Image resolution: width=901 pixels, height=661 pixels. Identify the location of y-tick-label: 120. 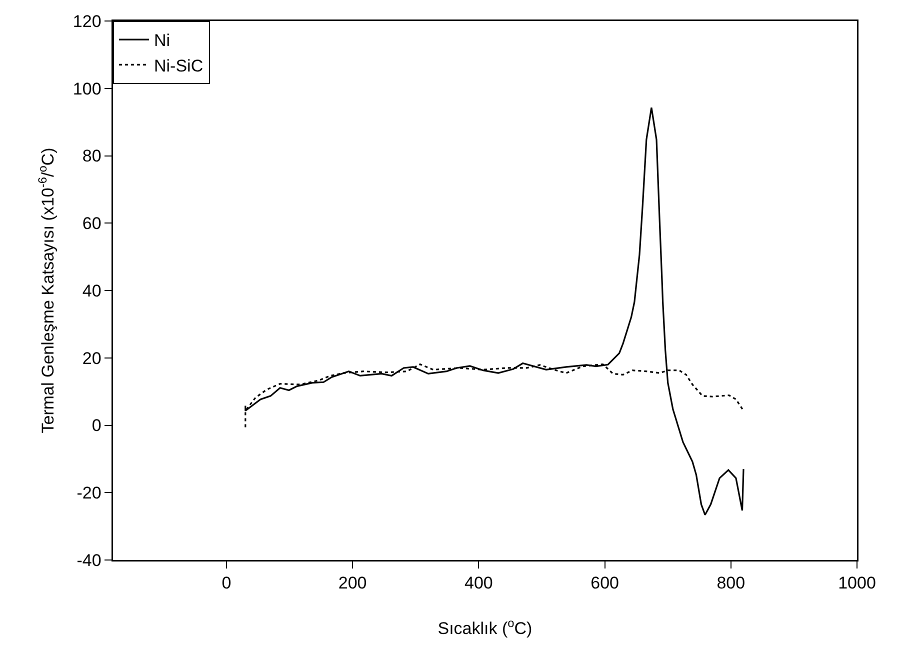
(87, 21).